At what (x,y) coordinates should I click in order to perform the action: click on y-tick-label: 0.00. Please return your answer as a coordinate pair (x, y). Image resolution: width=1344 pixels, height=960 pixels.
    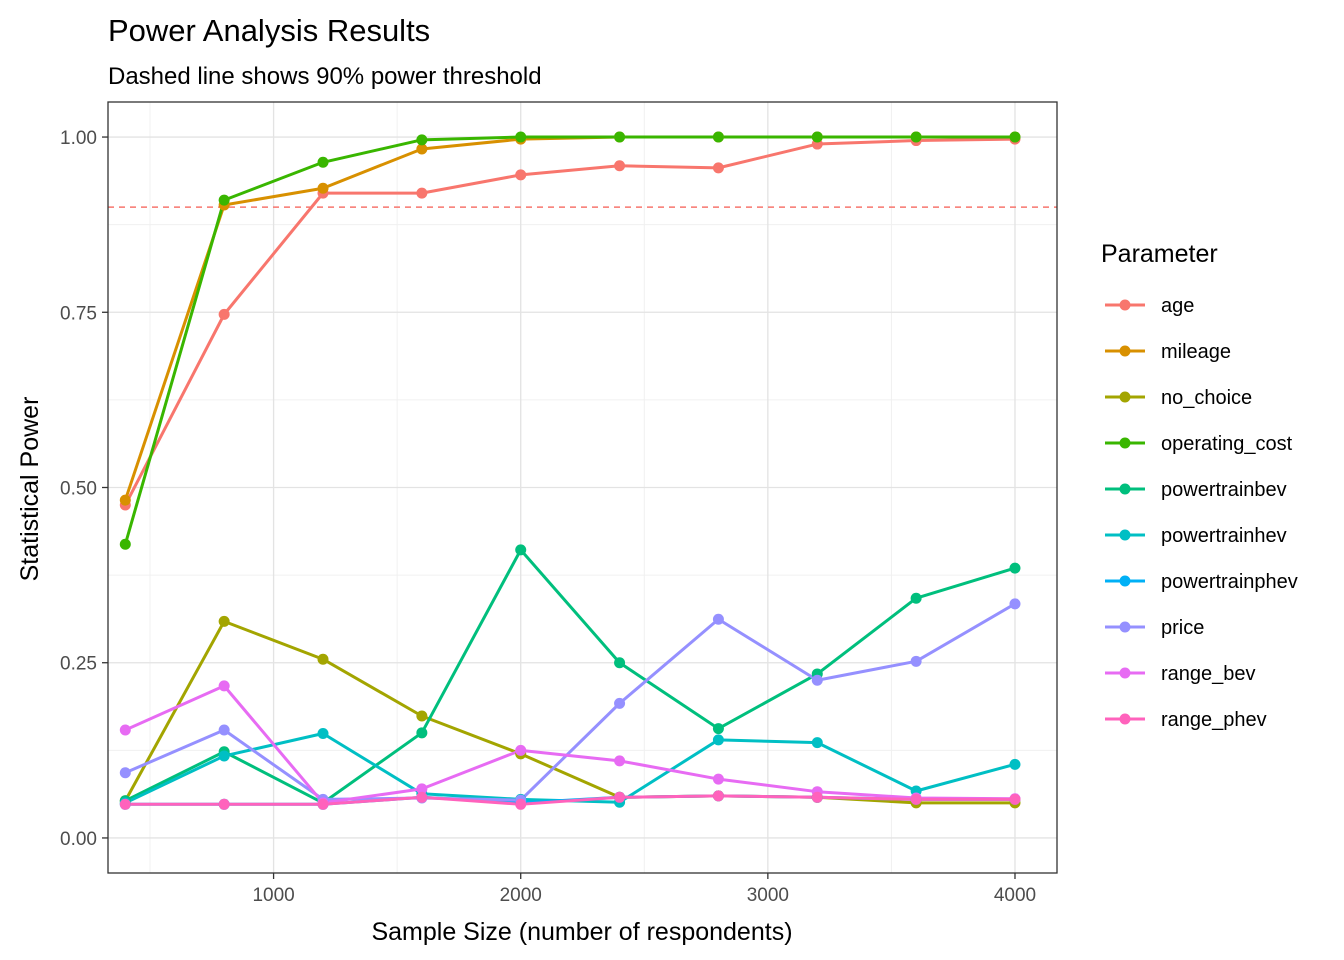
    Looking at the image, I should click on (78, 839).